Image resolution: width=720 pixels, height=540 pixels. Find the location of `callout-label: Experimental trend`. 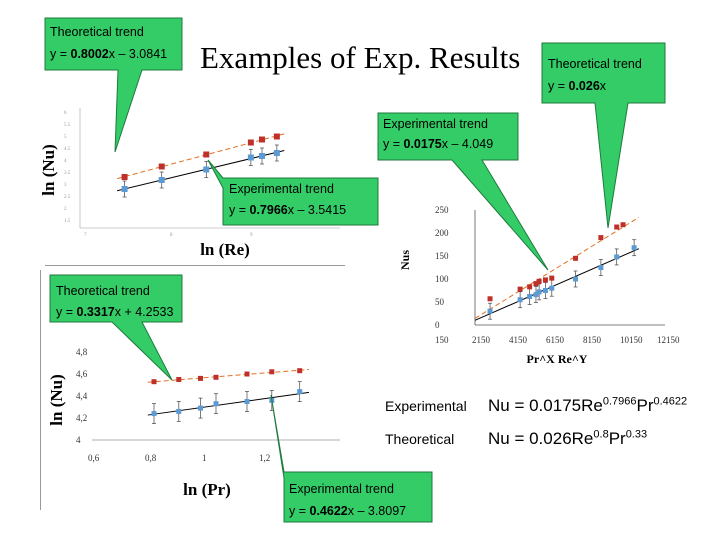

callout-label: Experimental trend is located at coordinates (341, 489).